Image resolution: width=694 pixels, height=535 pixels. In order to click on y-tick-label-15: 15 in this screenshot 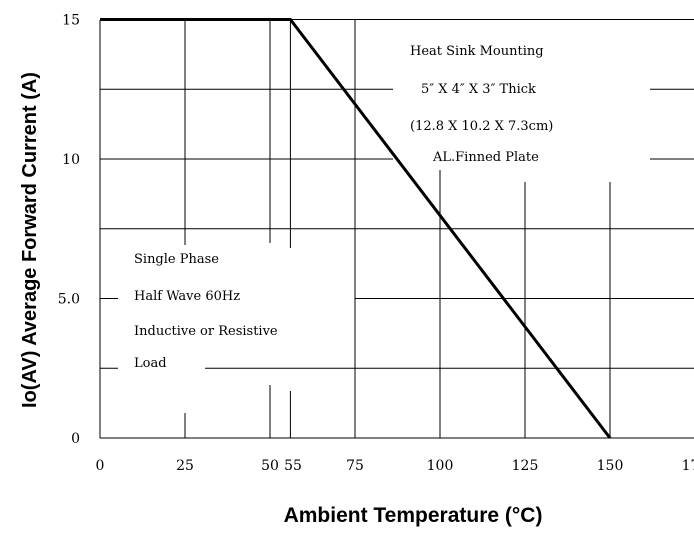, I will do `click(71, 21)`.